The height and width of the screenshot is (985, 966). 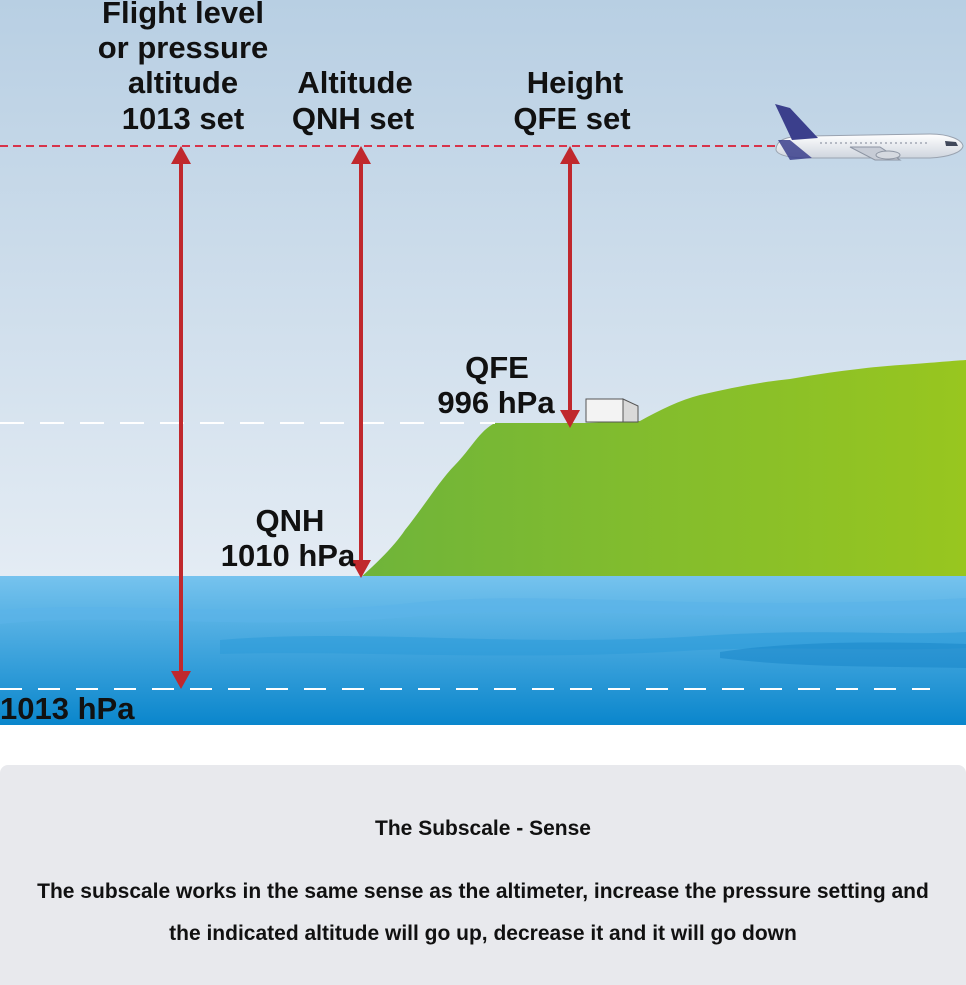 I want to click on svg-text: 996 hPa, so click(x=496, y=402).